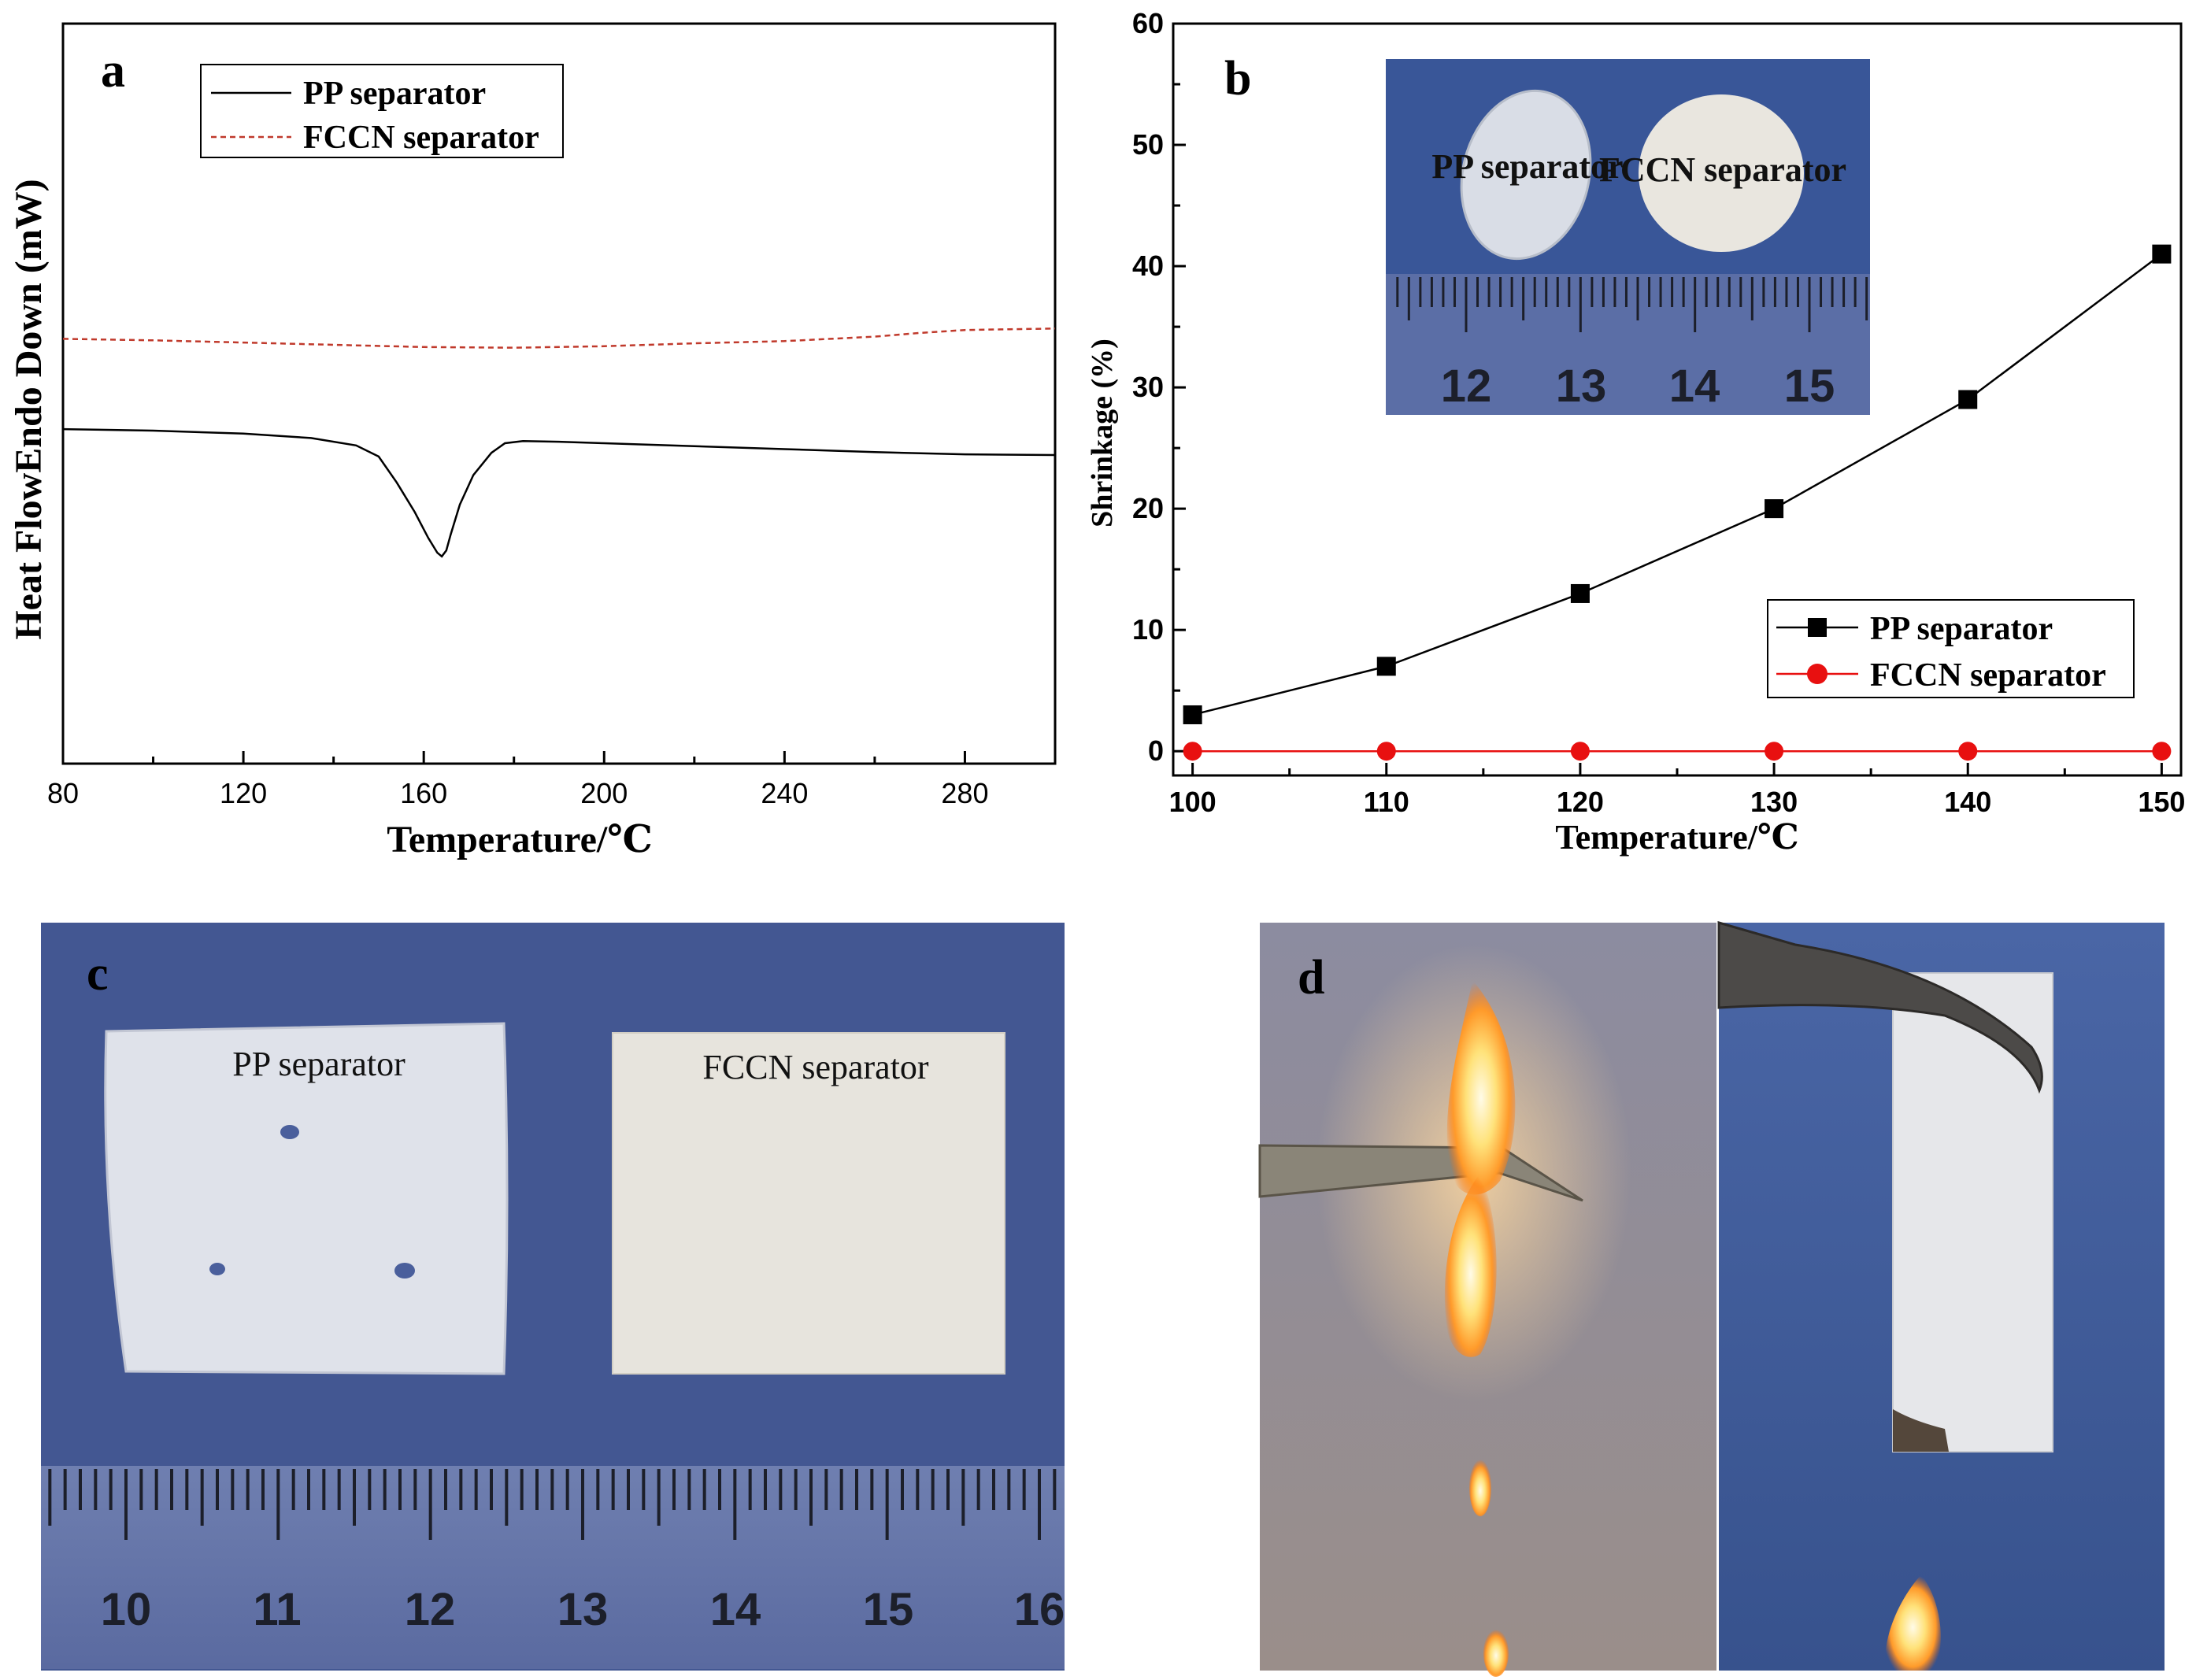 This screenshot has height=1680, width=2196. What do you see at coordinates (1810, 386) in the screenshot?
I see `inset-ruler-num-15: 15` at bounding box center [1810, 386].